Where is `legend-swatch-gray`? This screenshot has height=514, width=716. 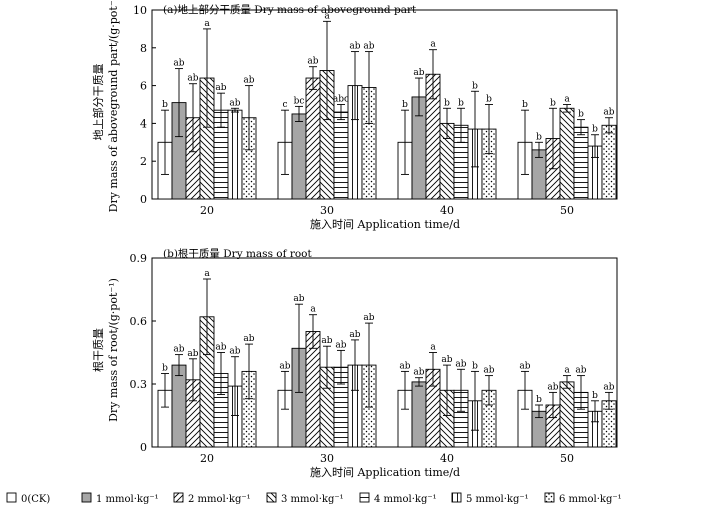
legend-swatch-gray is located at coordinates (86, 497).